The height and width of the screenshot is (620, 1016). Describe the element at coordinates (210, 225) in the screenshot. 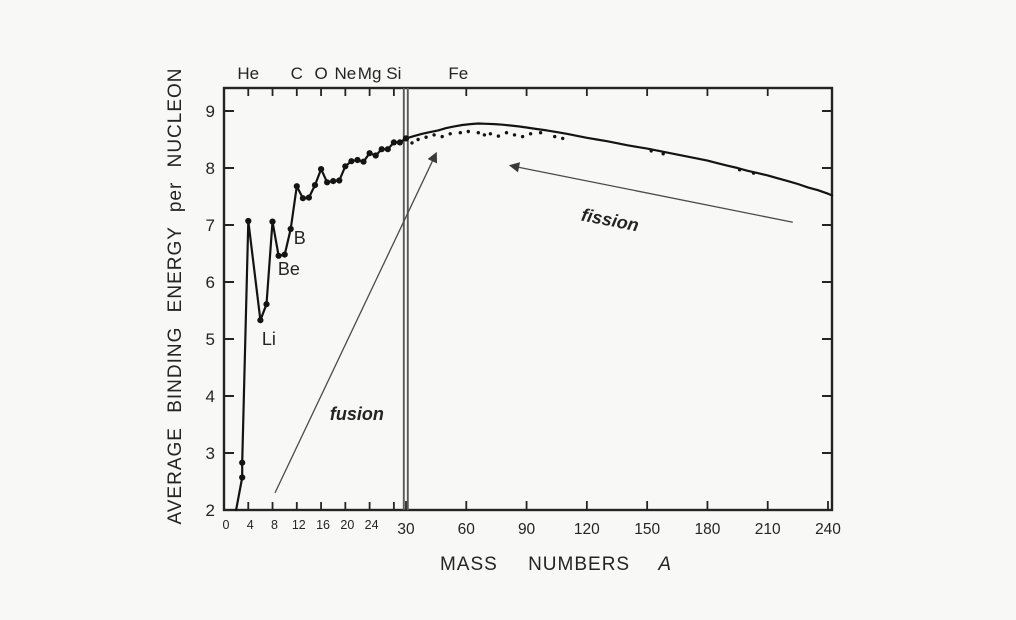

I see `y-tick-label: 7` at that location.